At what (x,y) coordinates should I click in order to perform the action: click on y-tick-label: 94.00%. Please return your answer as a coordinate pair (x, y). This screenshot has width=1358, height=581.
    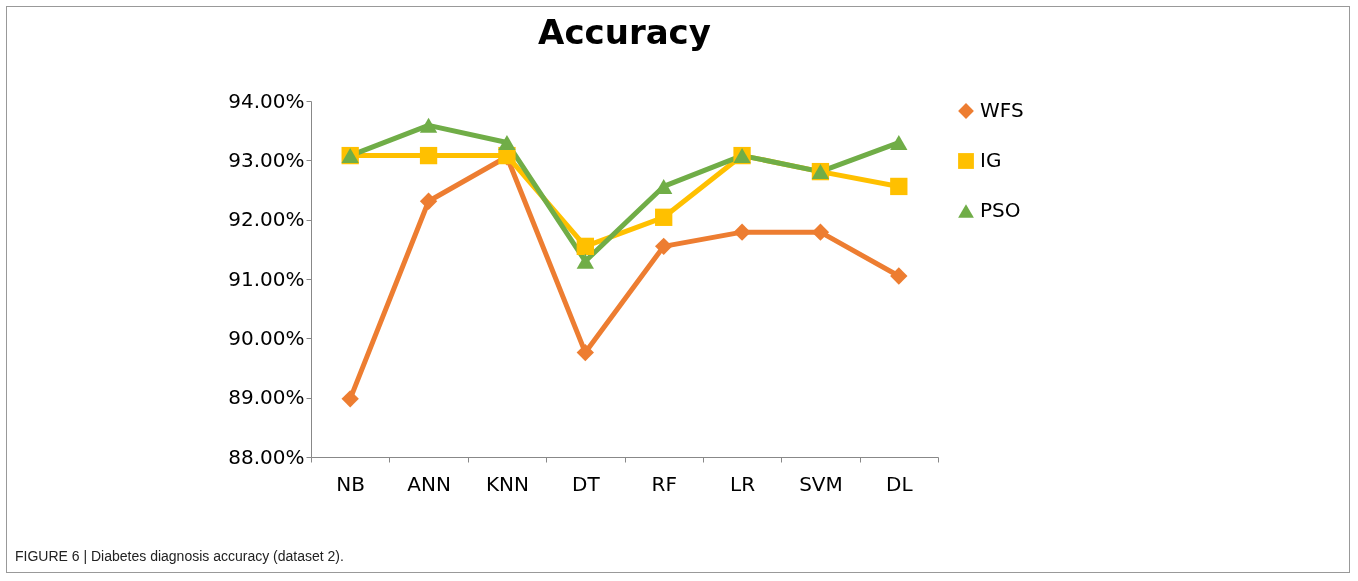
    Looking at the image, I should click on (266, 100).